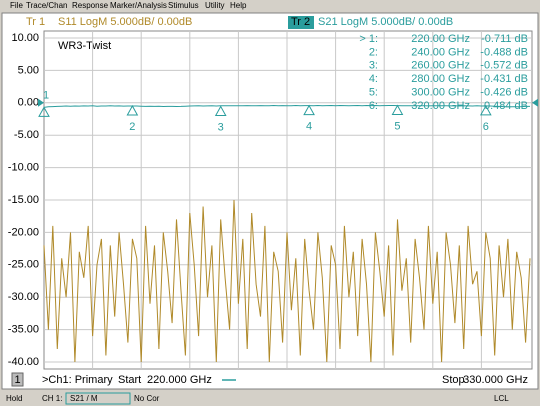  What do you see at coordinates (84, 398) in the screenshot?
I see `status-item: S21 / M` at bounding box center [84, 398].